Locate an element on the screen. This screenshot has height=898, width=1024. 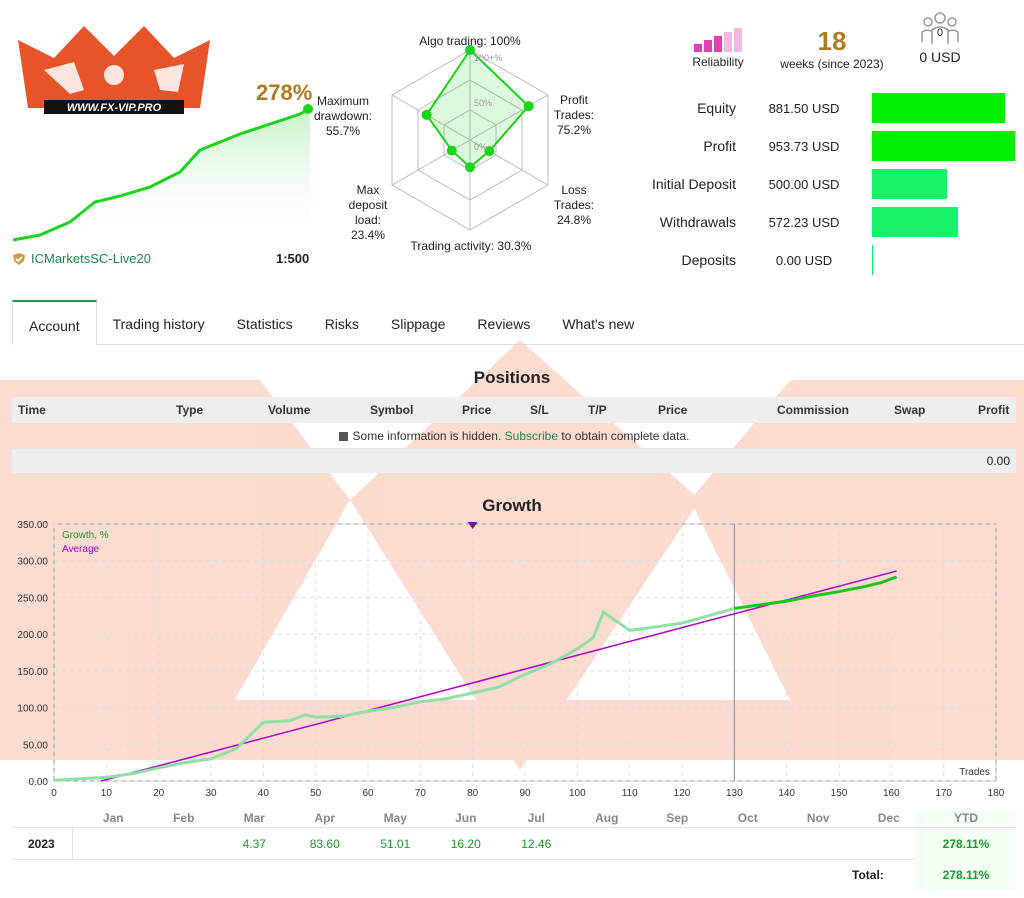
month-header: May is located at coordinates (395, 818).